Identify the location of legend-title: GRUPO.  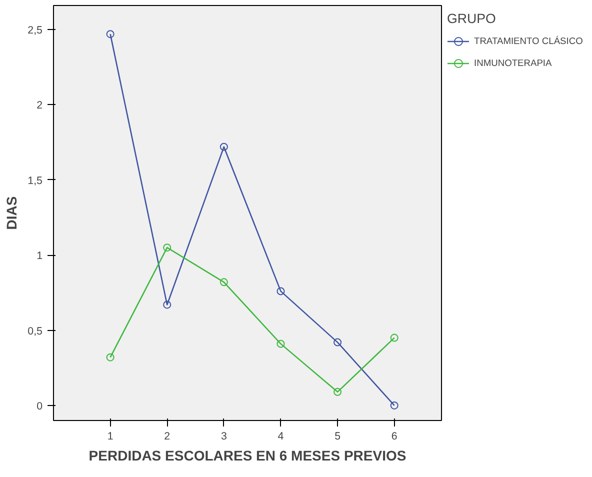
(472, 18).